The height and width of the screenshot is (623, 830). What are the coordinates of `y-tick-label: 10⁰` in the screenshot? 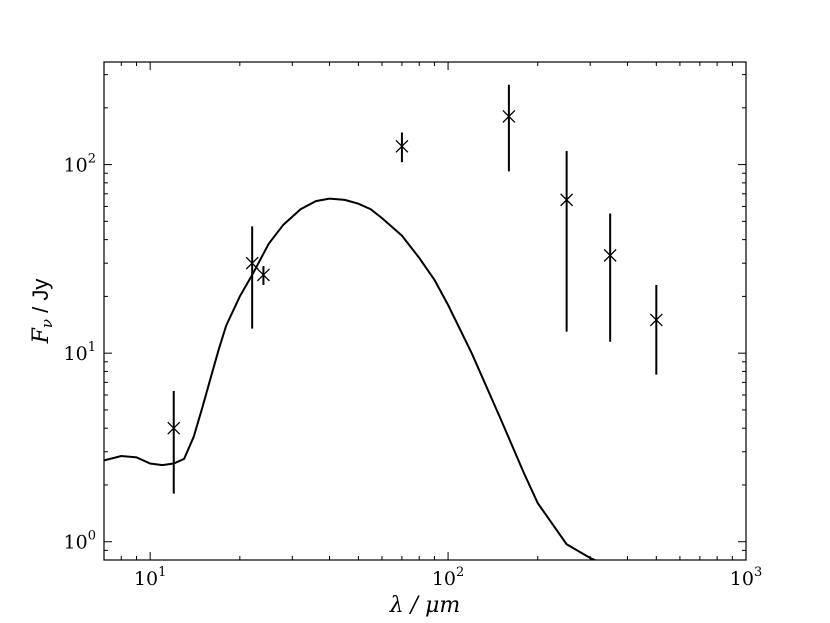 It's located at (80, 541).